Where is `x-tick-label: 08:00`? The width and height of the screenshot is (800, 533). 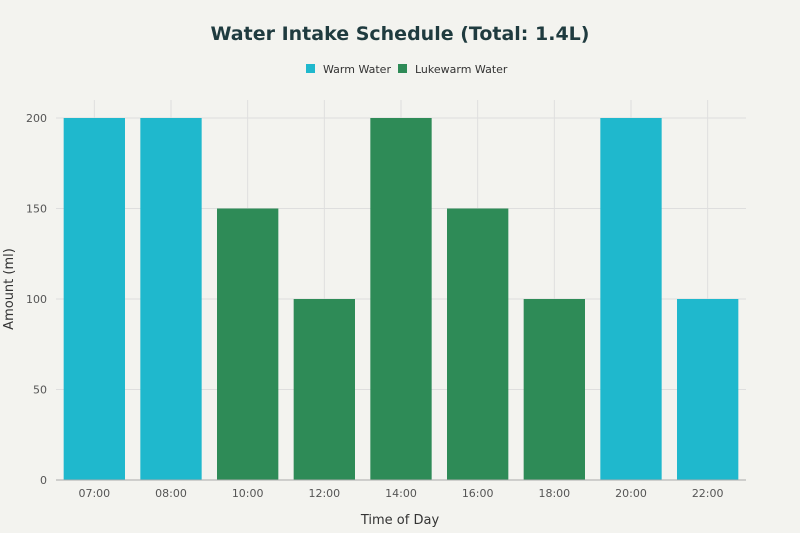 x-tick-label: 08:00 is located at coordinates (171, 493).